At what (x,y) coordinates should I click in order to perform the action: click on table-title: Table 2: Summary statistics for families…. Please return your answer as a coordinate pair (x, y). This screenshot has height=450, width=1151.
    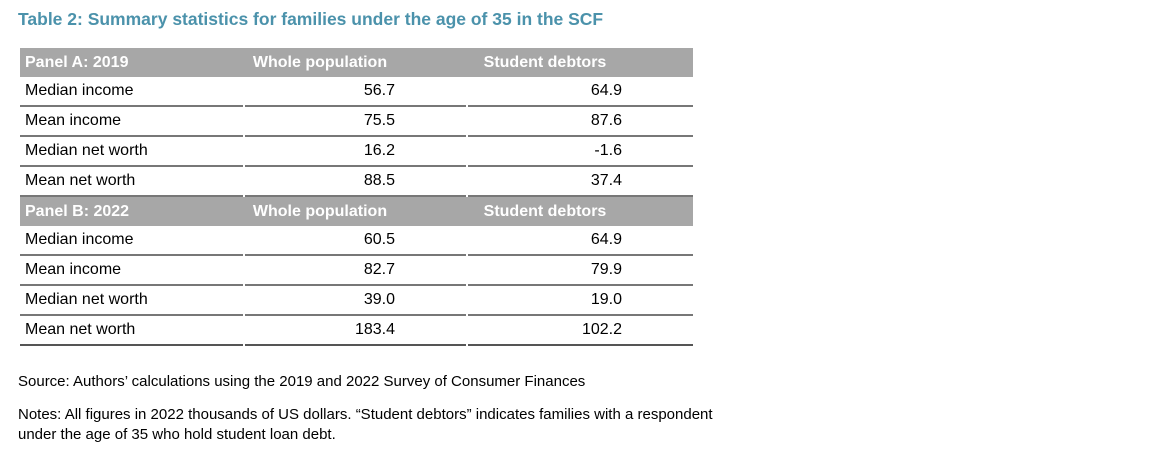
    Looking at the image, I should click on (311, 19).